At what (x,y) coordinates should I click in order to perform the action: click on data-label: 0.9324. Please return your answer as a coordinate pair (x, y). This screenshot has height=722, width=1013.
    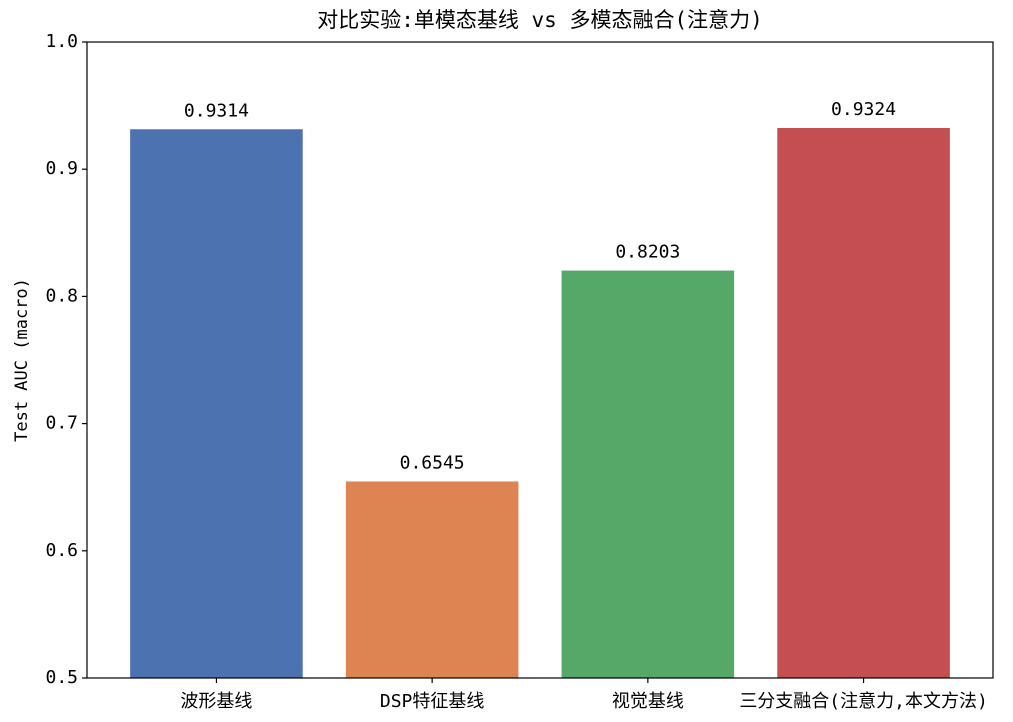
    Looking at the image, I should click on (863, 109).